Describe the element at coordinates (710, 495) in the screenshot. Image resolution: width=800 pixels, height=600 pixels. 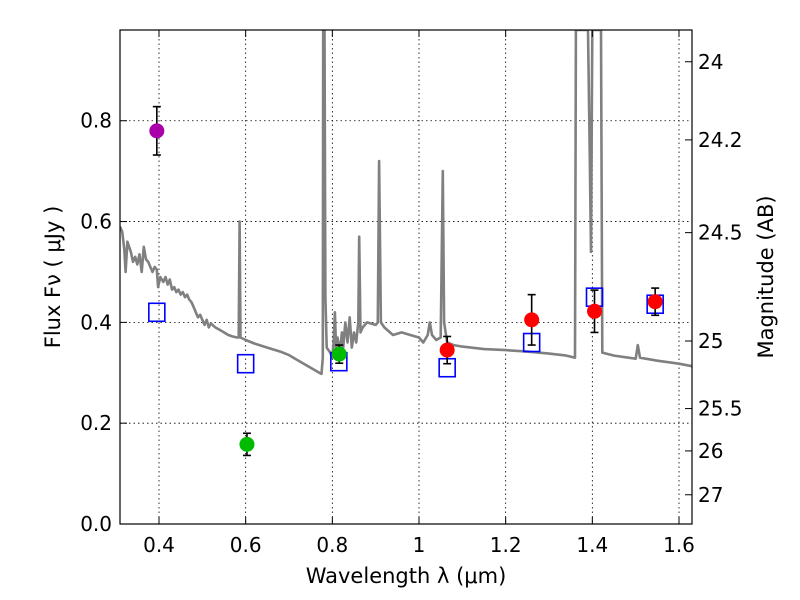
I see `right-tick-label: 27` at that location.